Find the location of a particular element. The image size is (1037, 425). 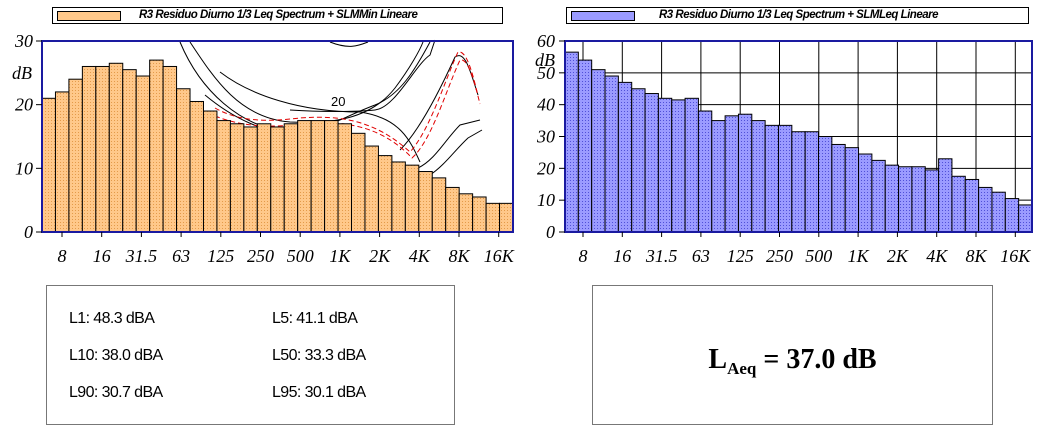

left-contour-dashed is located at coordinates (346, 102).